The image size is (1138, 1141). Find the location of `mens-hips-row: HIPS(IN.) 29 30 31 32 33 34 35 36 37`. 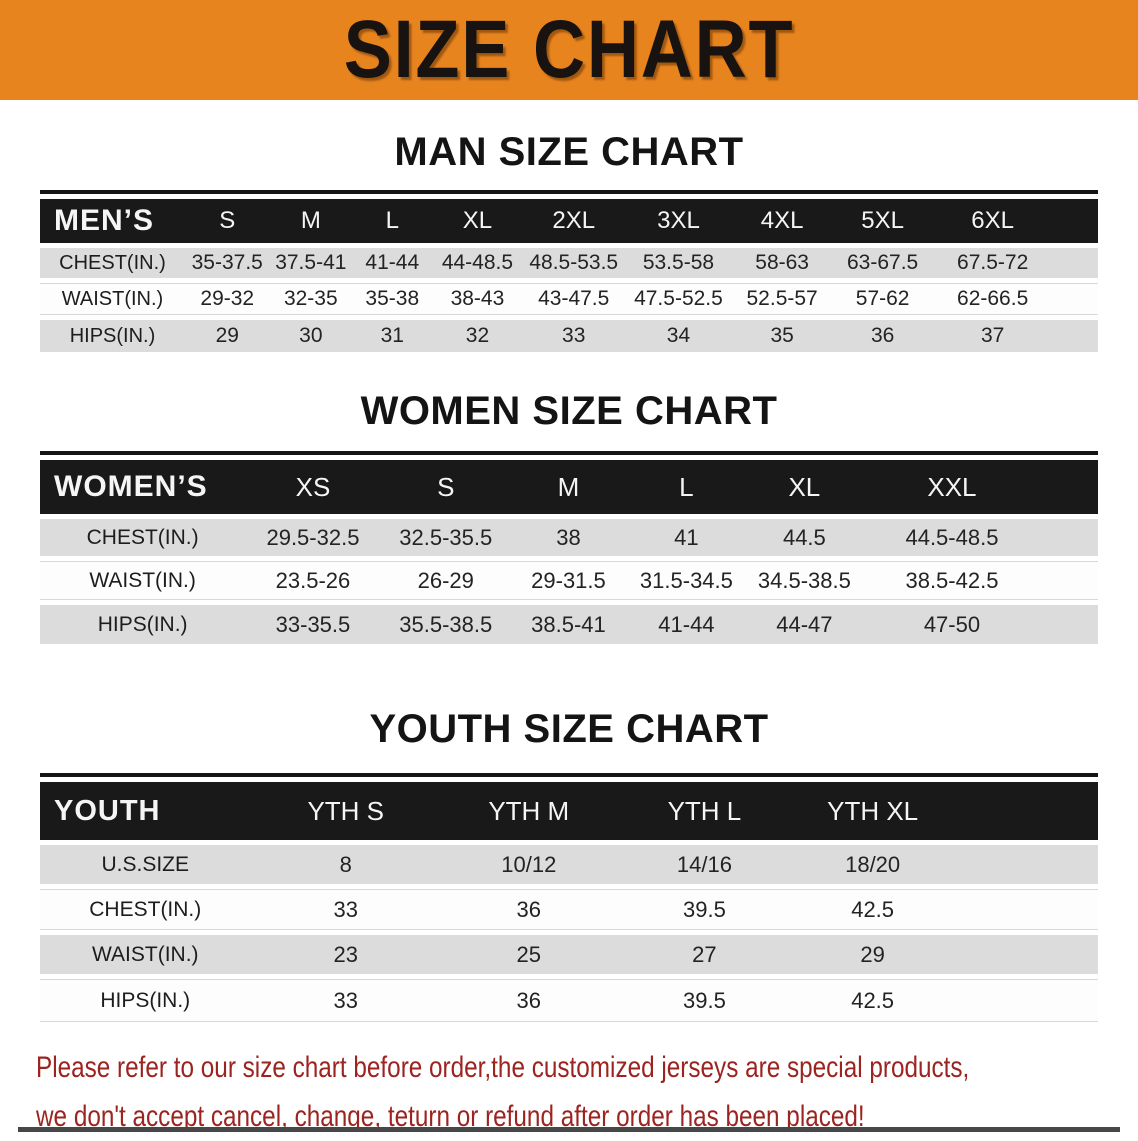

mens-hips-row: HIPS(IN.) 29 30 31 32 33 34 35 36 37 is located at coordinates (569, 336).